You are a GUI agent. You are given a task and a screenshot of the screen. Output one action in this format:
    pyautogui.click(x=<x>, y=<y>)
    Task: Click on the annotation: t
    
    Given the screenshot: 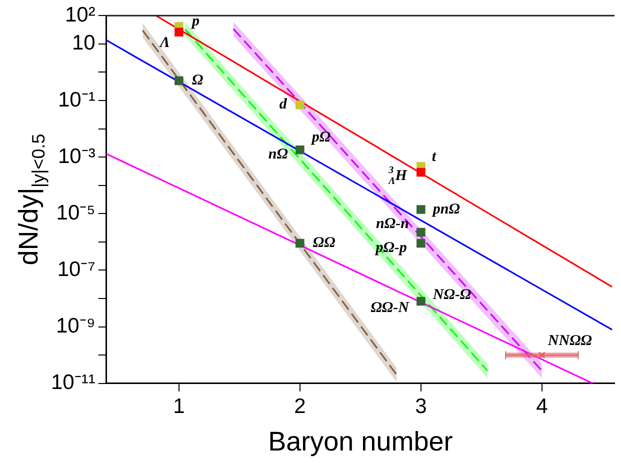 What is the action you would take?
    pyautogui.click(x=434, y=157)
    